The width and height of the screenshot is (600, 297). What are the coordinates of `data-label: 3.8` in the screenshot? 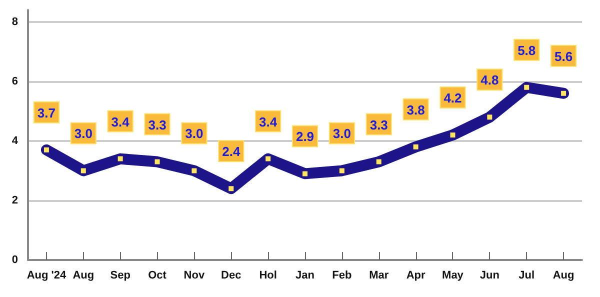 It's located at (415, 110).